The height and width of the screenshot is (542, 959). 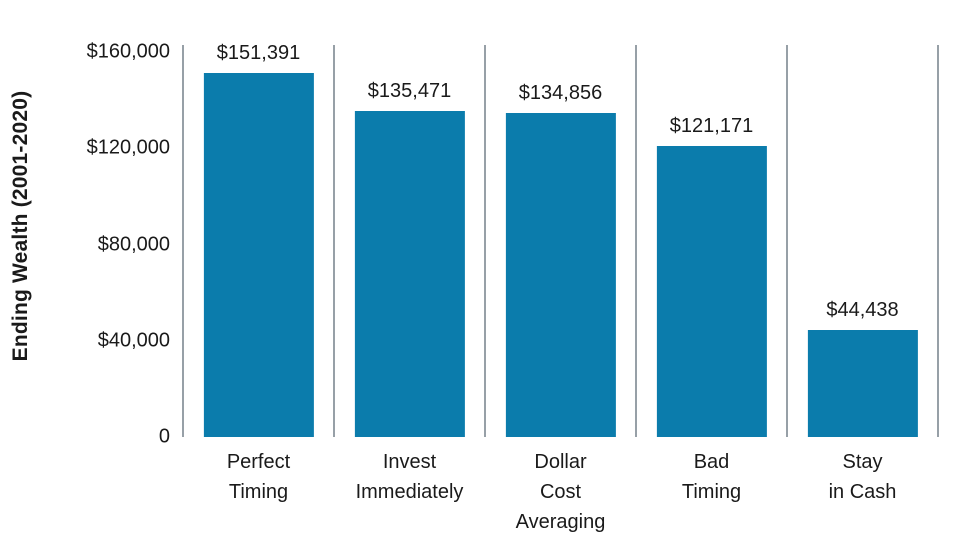 What do you see at coordinates (409, 91) in the screenshot?
I see `bar-value-label: $135,471` at bounding box center [409, 91].